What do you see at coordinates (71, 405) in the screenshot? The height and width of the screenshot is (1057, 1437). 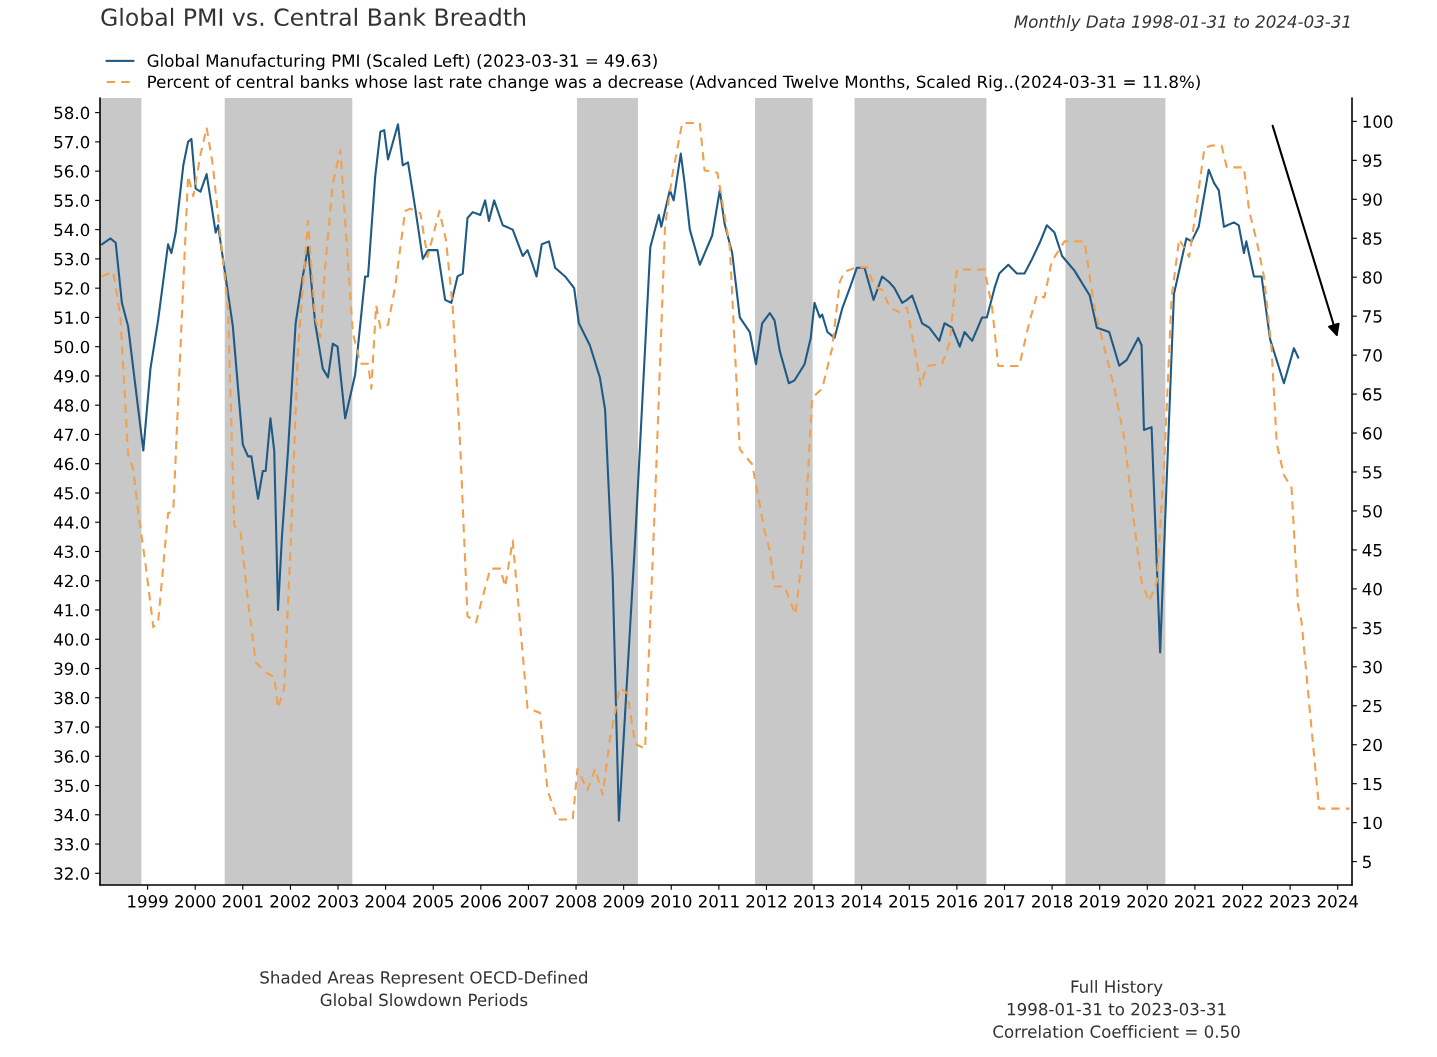 I see `y-tick-label: 48.0` at bounding box center [71, 405].